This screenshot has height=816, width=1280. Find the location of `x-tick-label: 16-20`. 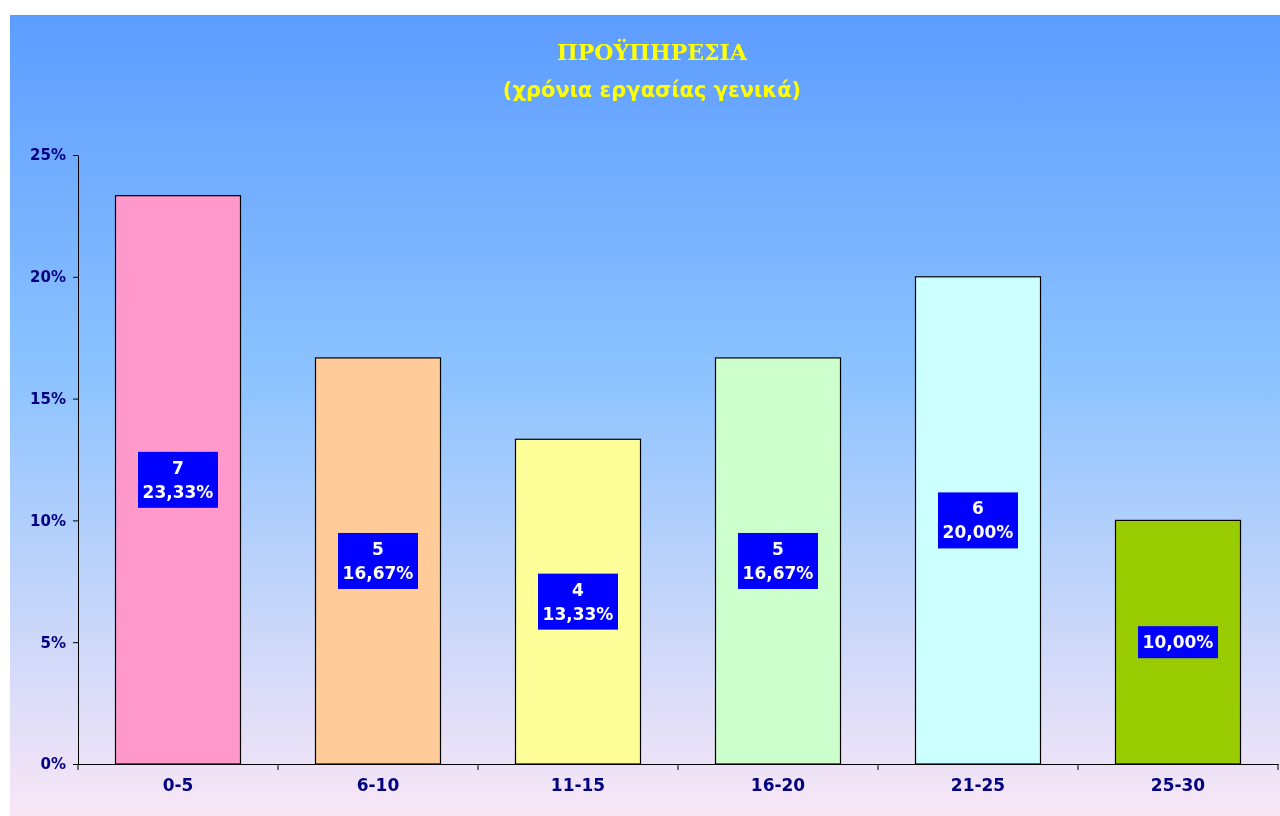

x-tick-label: 16-20 is located at coordinates (778, 784).